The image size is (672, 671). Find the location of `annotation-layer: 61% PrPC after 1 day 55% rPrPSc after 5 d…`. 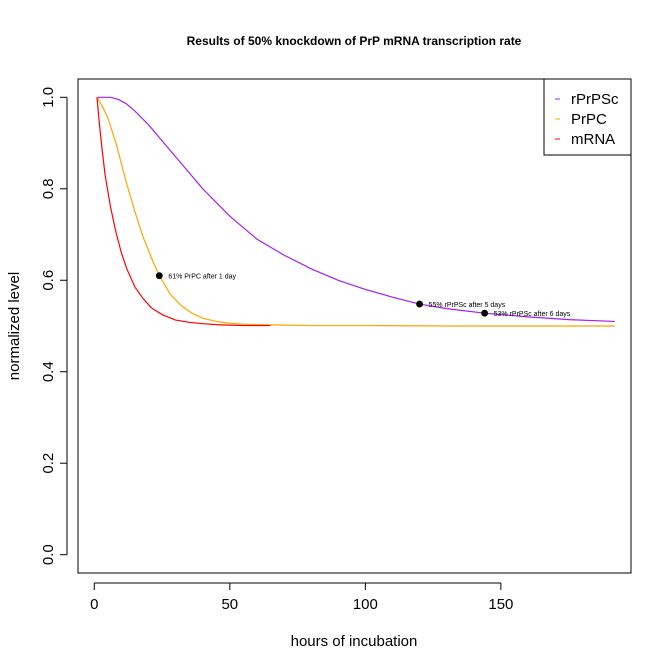

annotation-layer: 61% PrPC after 1 day 55% rPrPSc after 5 d… is located at coordinates (363, 295).